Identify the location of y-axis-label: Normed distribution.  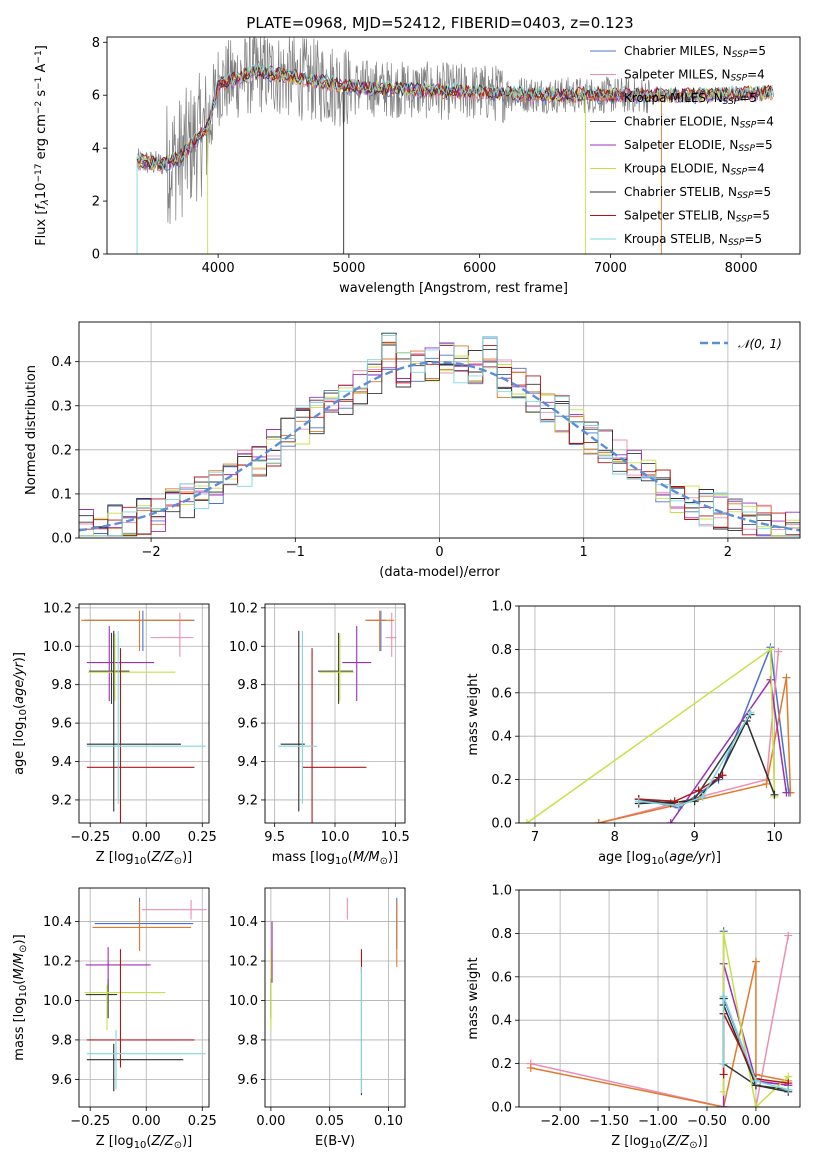
(31, 430).